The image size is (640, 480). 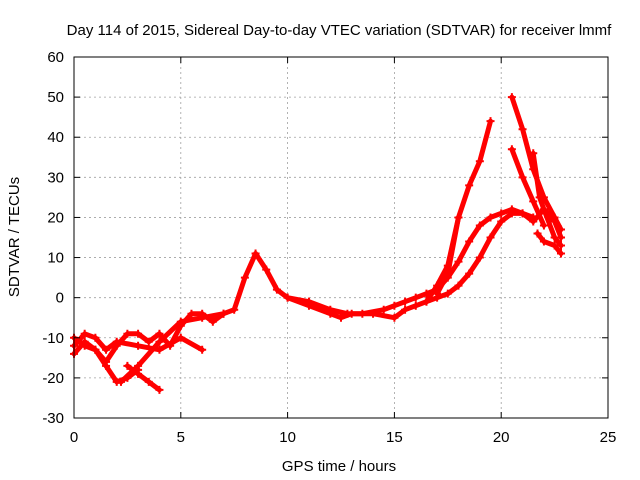 What do you see at coordinates (53, 418) in the screenshot?
I see `y-tick-label: -30` at bounding box center [53, 418].